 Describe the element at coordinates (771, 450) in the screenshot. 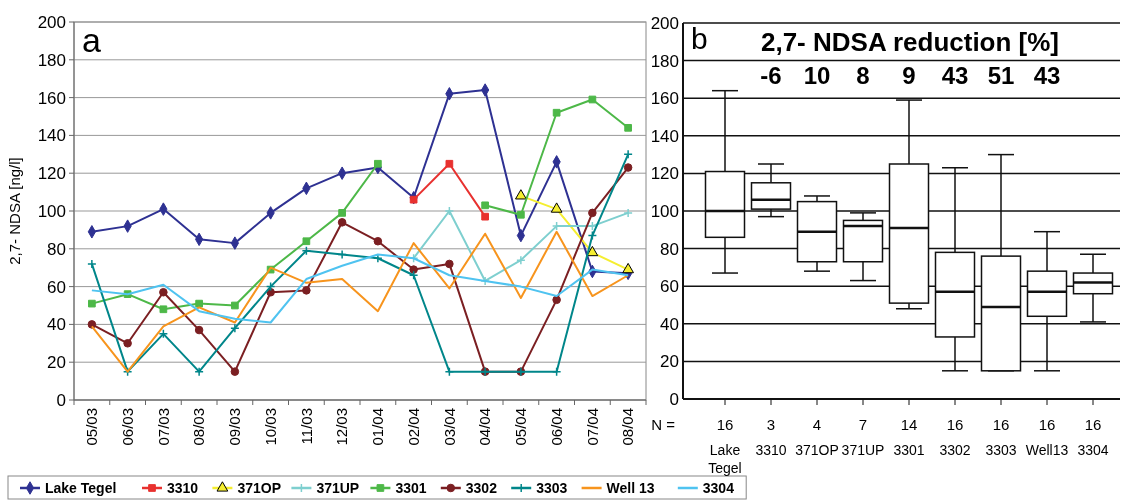

I see `x-tick-label: 3310` at that location.